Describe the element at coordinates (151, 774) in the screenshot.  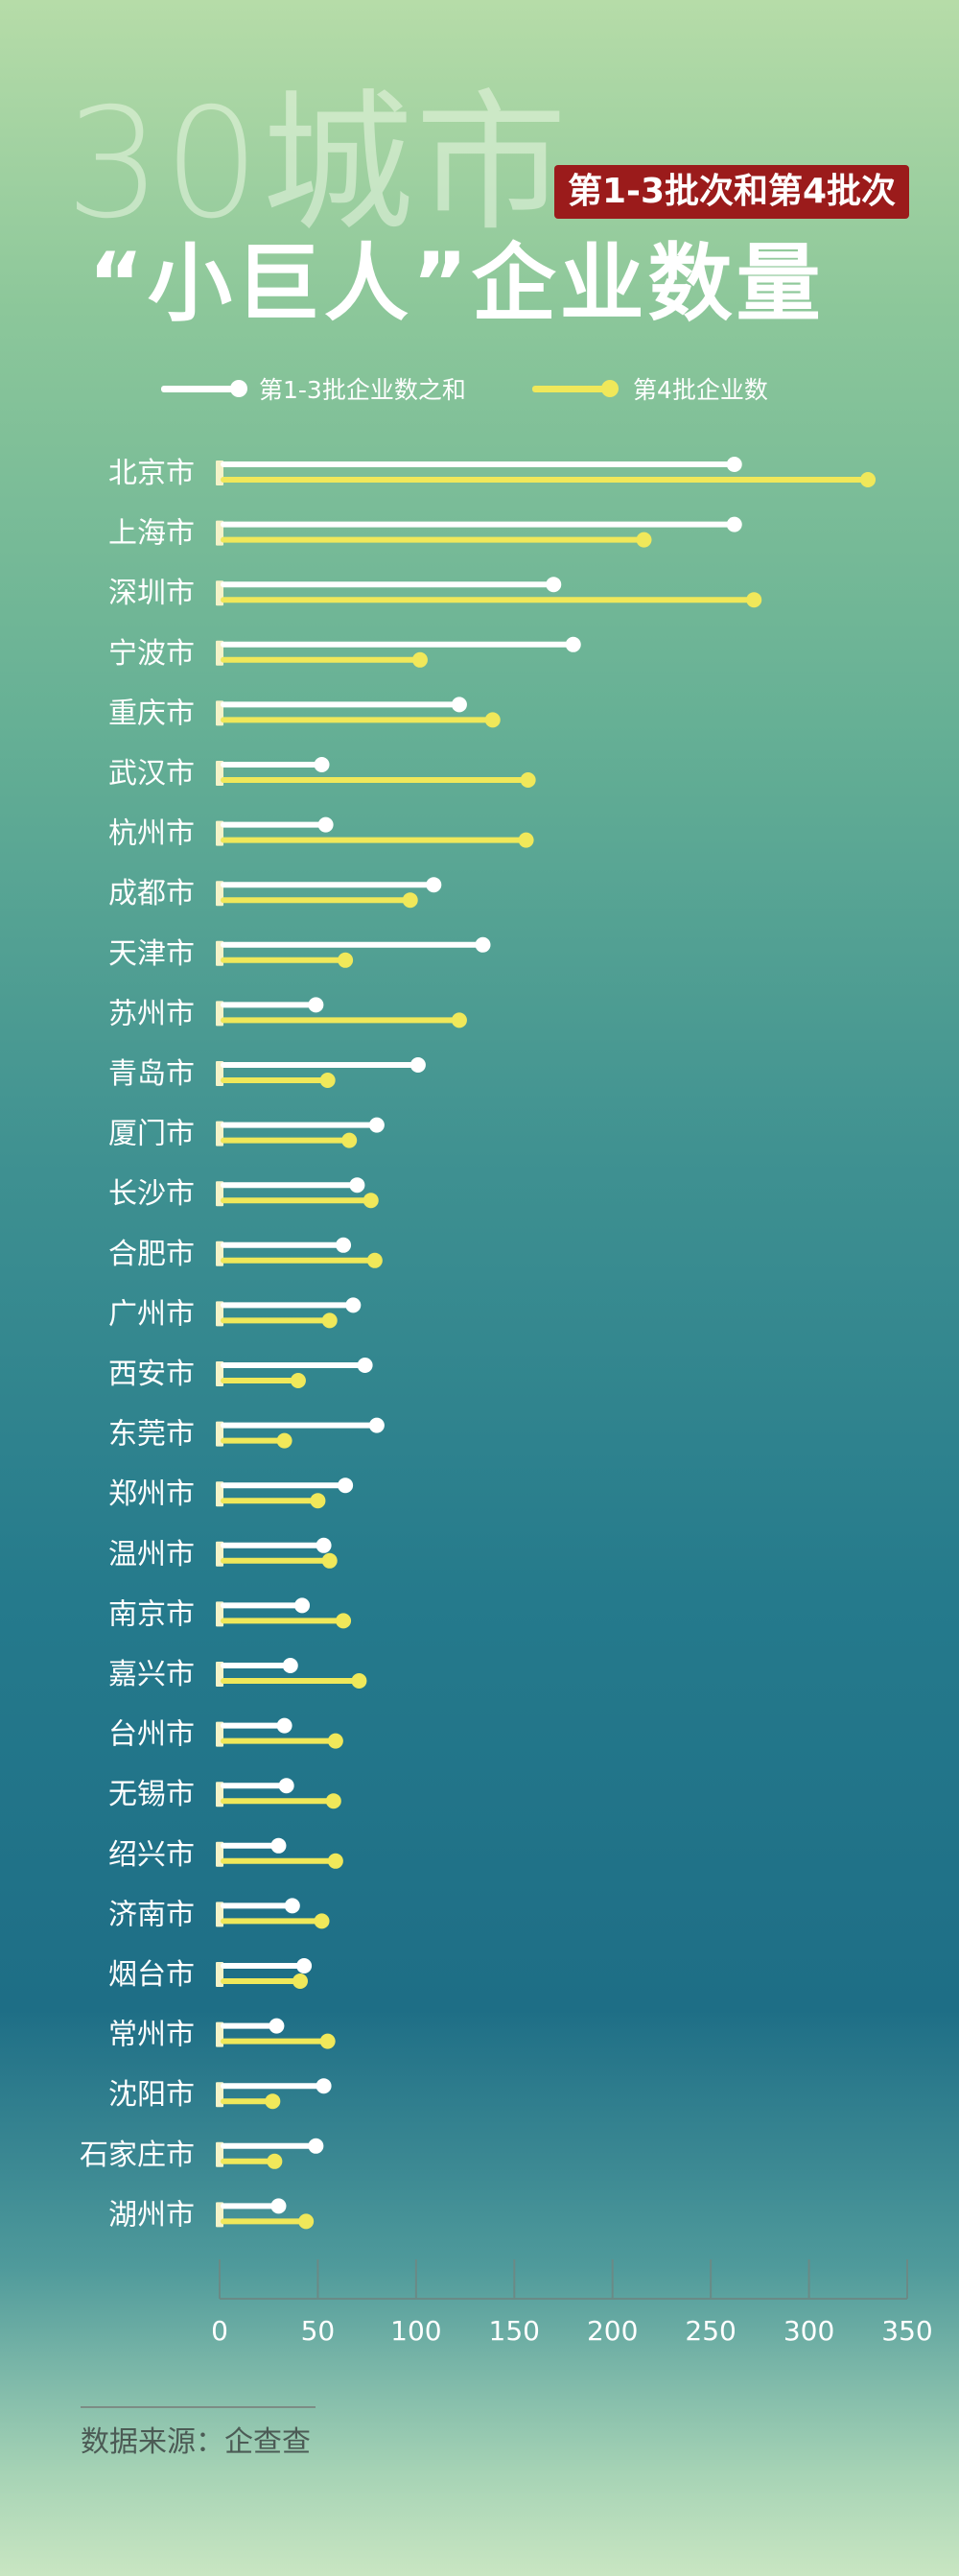
I see `category-label: 武汉市` at that location.